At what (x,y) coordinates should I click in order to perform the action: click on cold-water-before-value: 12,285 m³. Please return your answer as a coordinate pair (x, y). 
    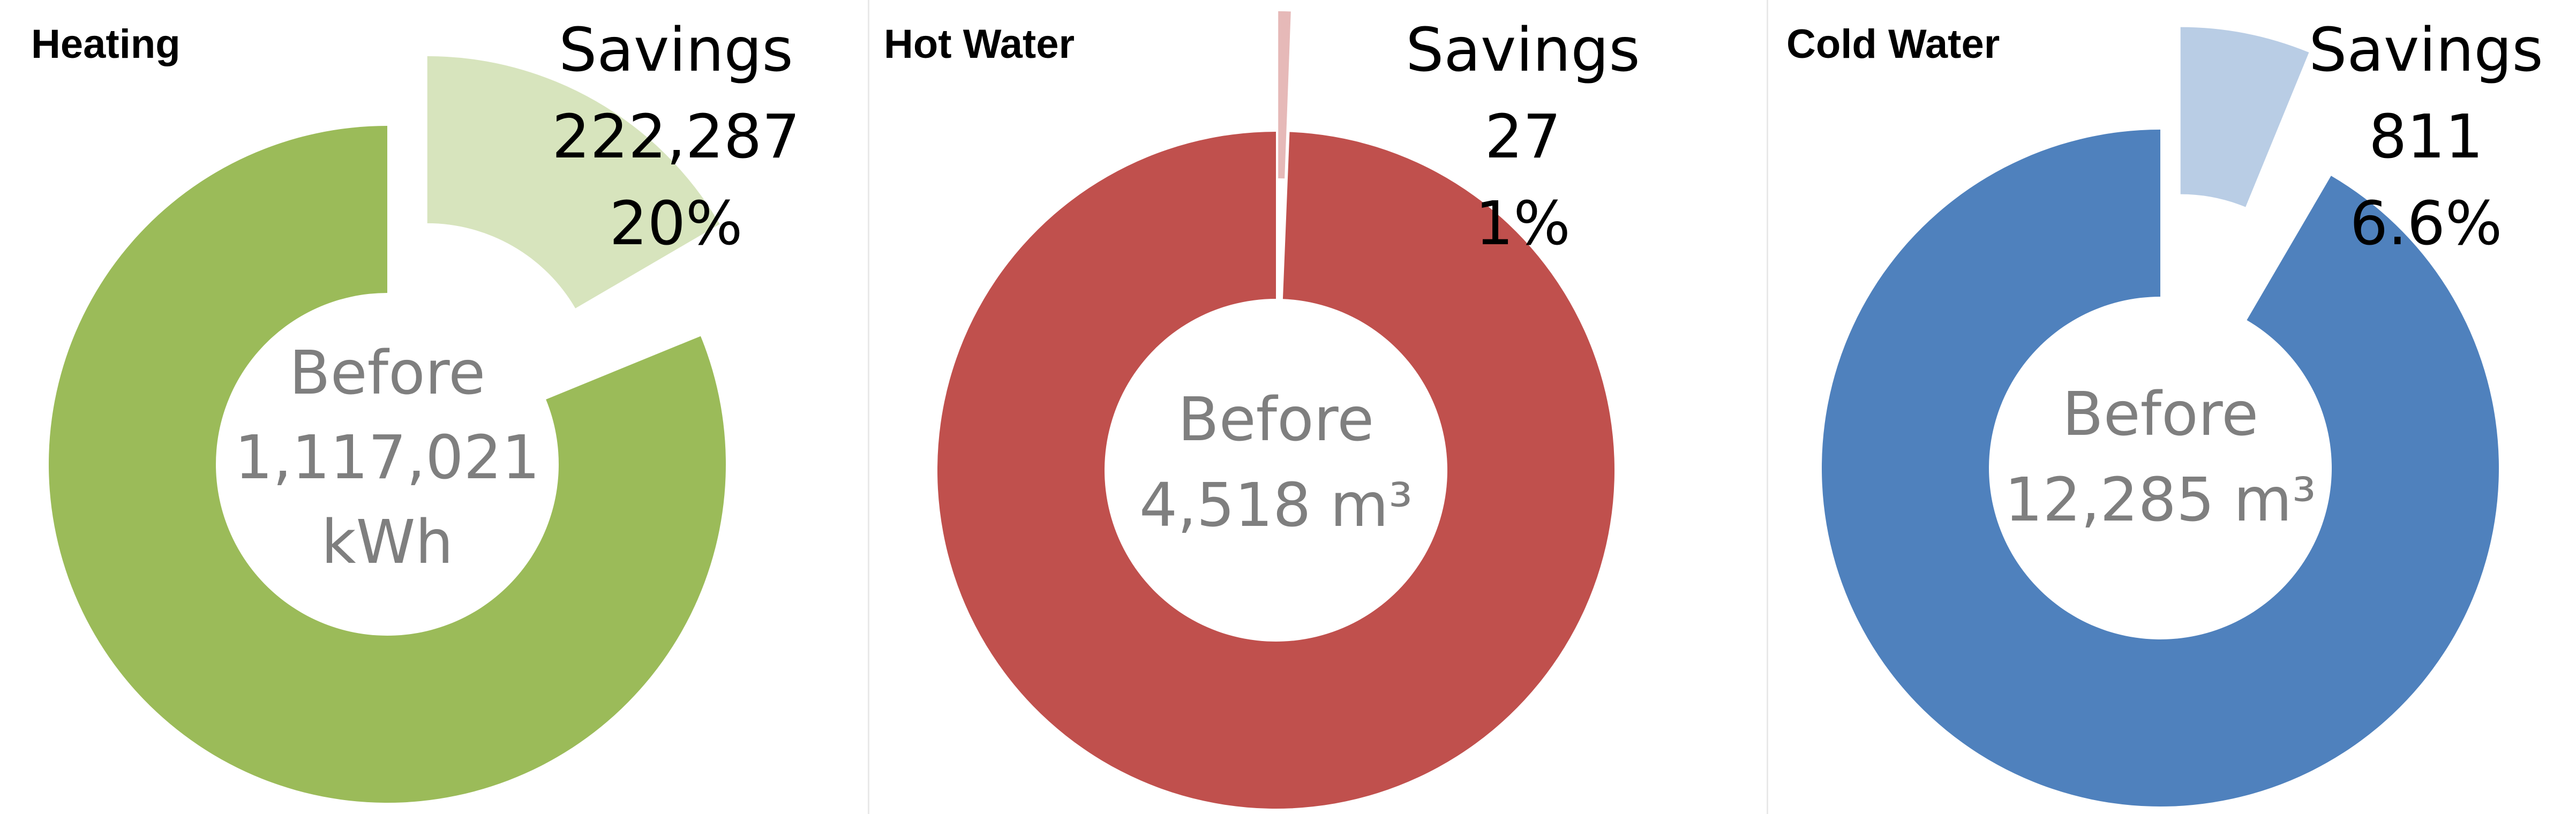
    Looking at the image, I should click on (2160, 500).